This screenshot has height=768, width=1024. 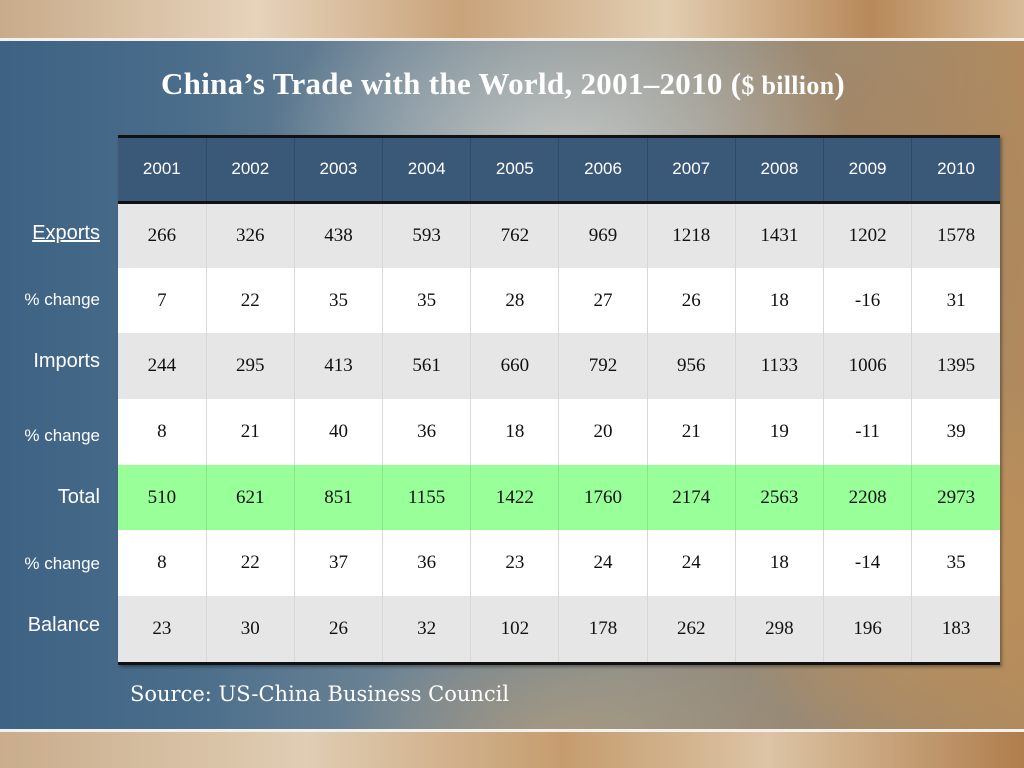 What do you see at coordinates (320, 694) in the screenshot?
I see `source-note: Source: US-China Business Council` at bounding box center [320, 694].